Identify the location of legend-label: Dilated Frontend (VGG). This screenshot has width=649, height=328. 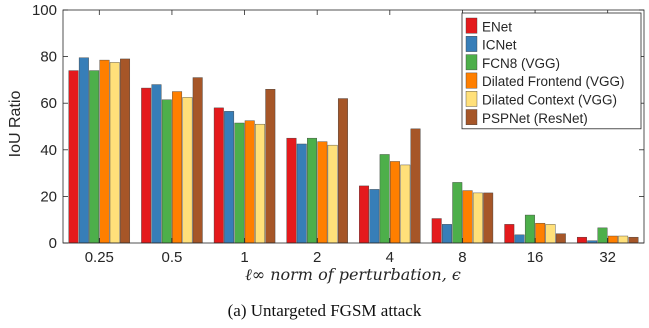
(553, 81).